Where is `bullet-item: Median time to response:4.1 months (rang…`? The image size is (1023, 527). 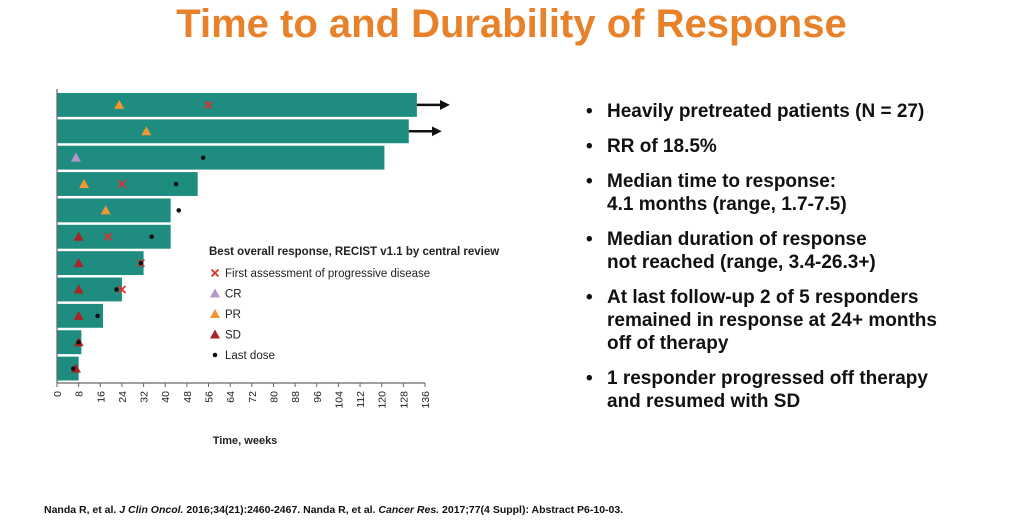
bullet-item: Median time to response:4.1 months (rang… is located at coordinates (796, 193).